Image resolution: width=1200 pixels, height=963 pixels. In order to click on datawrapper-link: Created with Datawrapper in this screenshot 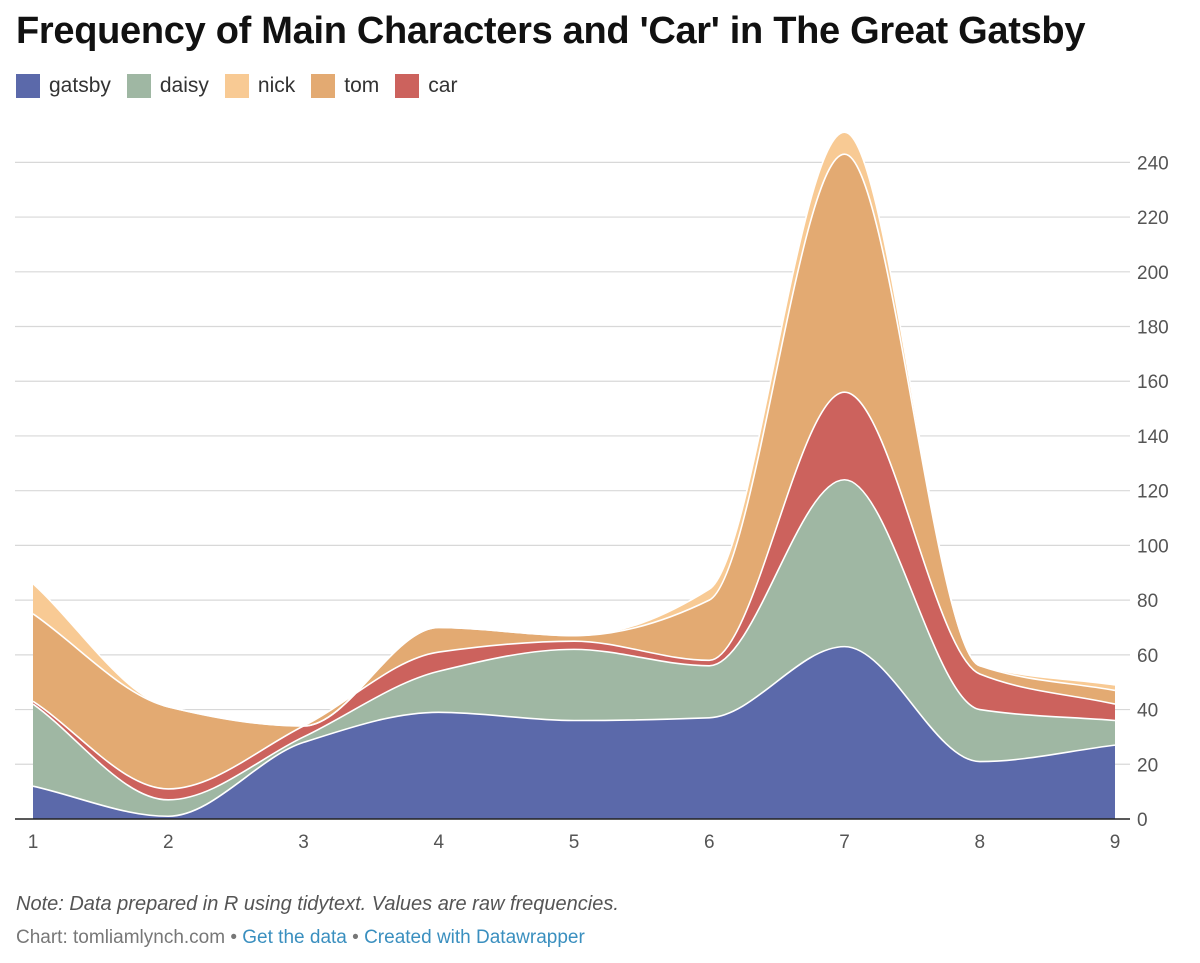, I will do `click(474, 937)`.